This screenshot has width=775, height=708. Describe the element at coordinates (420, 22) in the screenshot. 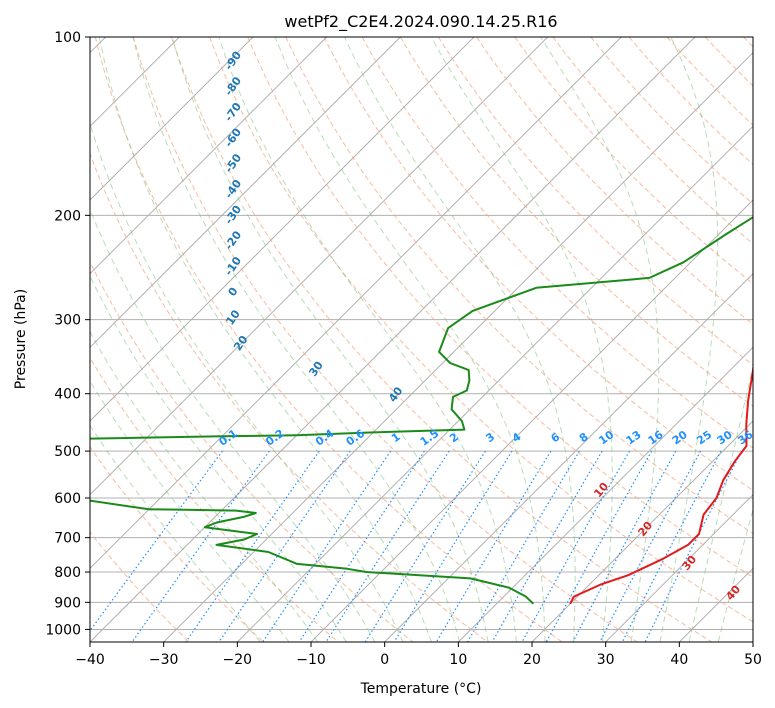

I see `chart-title: wetPf2_C2E4.2024.090.14.25.R16` at that location.